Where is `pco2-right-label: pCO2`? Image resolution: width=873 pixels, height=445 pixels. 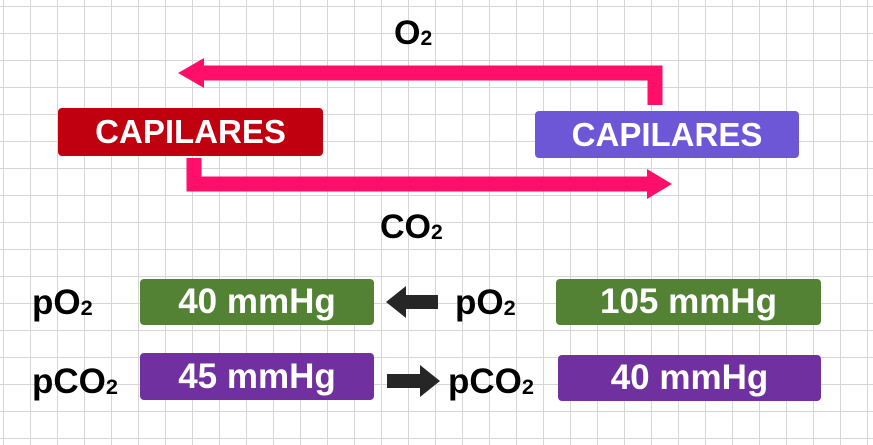
pco2-right-label: pCO2 is located at coordinates (491, 381).